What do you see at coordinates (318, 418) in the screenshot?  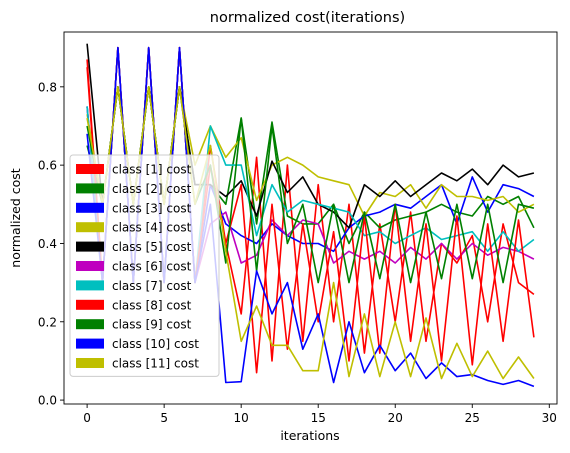 I see `x-tick-label: 15` at bounding box center [318, 418].